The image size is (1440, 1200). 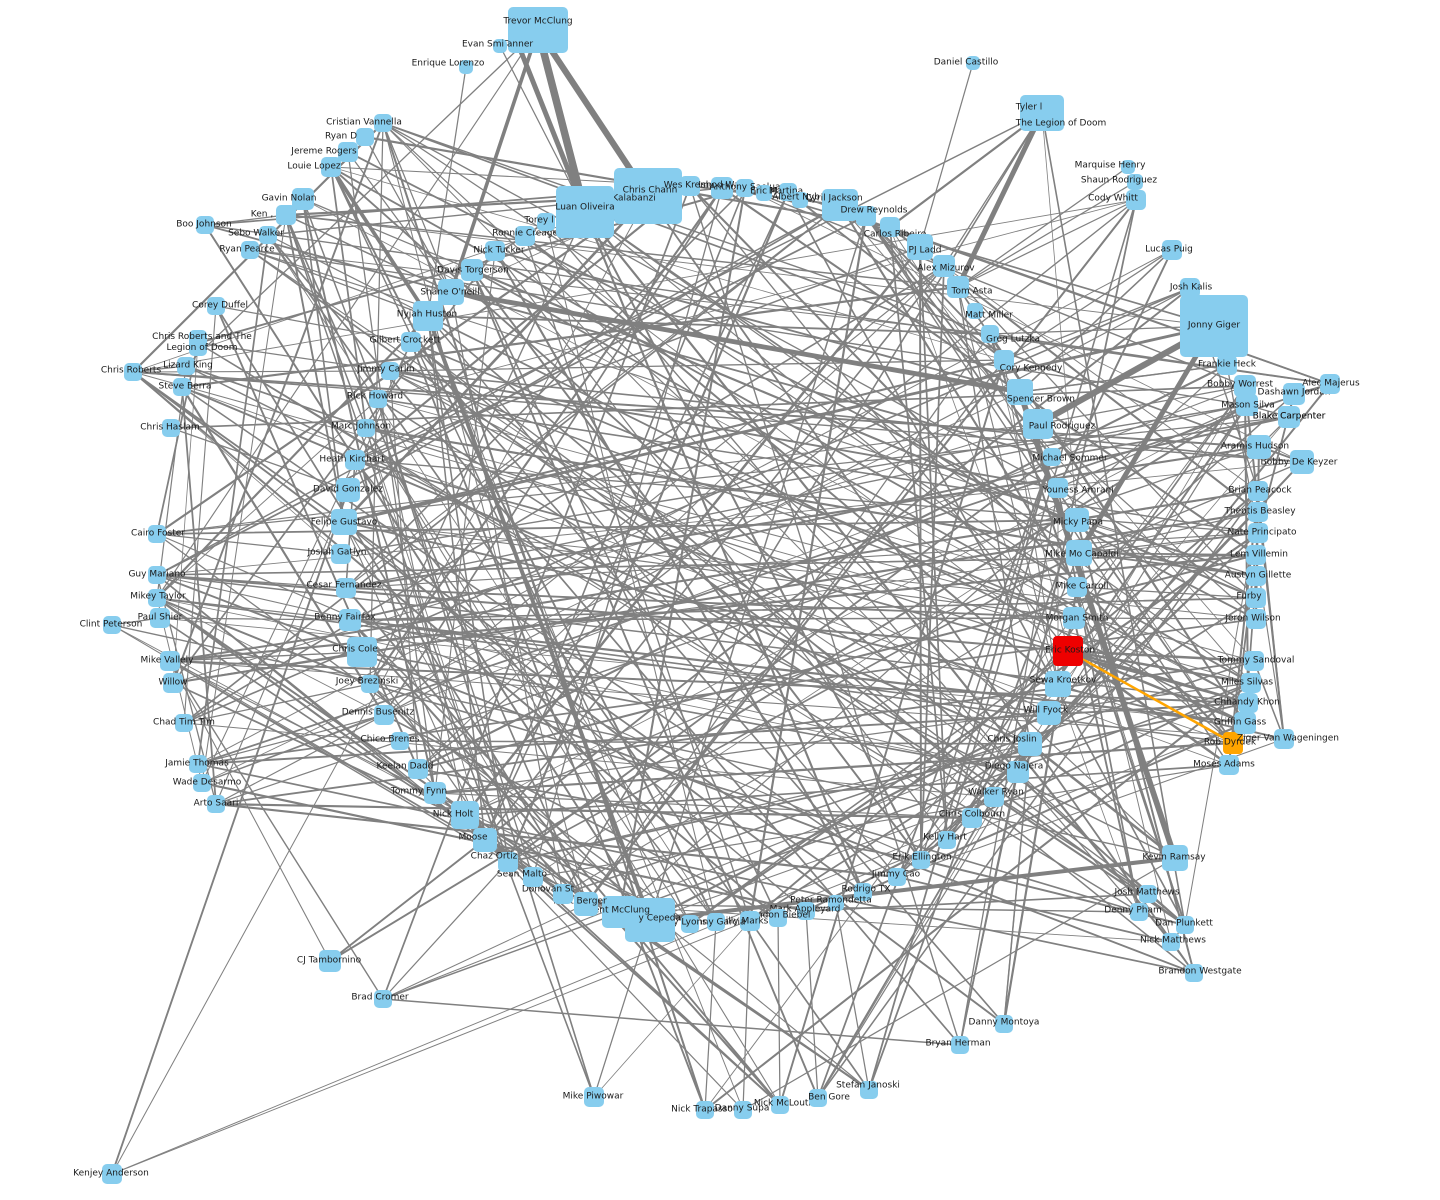 What do you see at coordinates (973, 63) in the screenshot?
I see `graph-node-daniel-castillo` at bounding box center [973, 63].